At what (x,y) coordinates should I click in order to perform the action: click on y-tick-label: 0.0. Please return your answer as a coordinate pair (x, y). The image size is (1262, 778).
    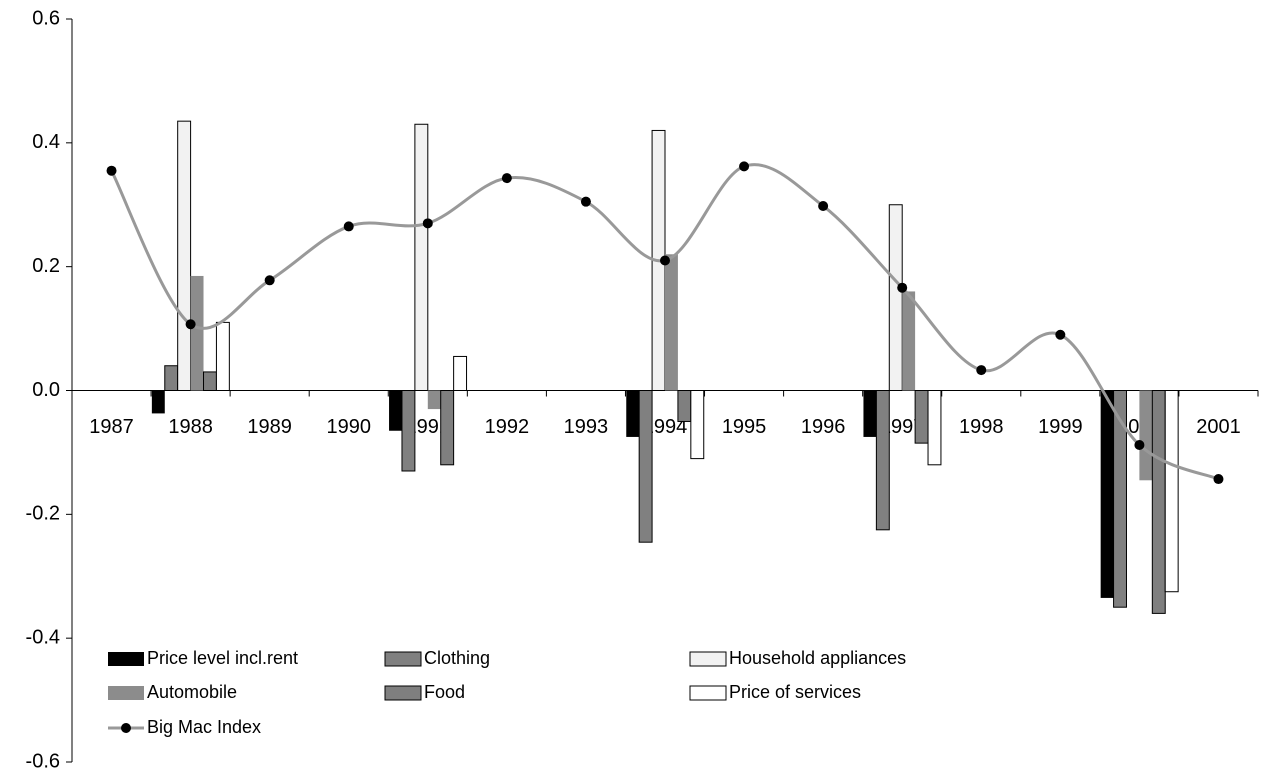
    Looking at the image, I should click on (46, 390).